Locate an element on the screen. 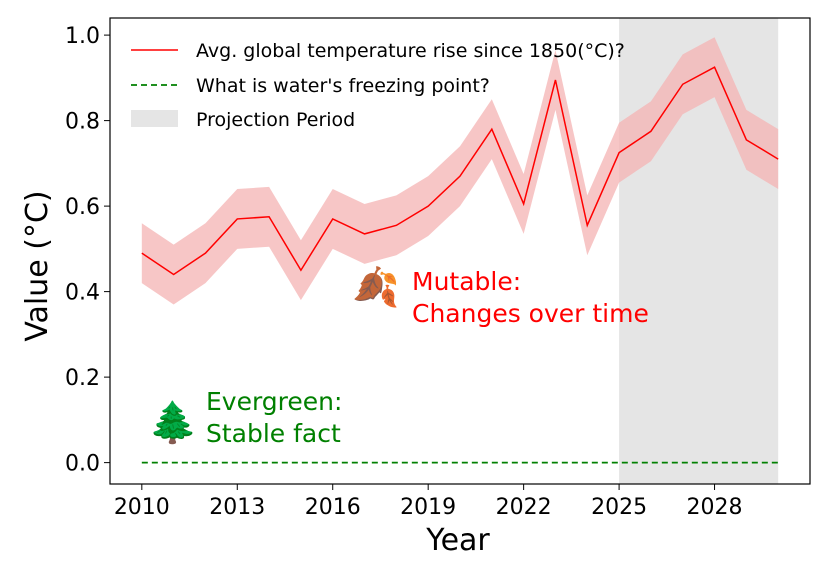 This screenshot has width=825, height=576. x-tick-label: 2019 is located at coordinates (428, 507).